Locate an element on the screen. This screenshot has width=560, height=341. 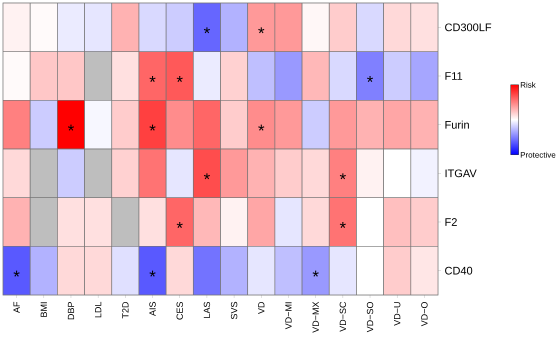
y-tick-label: CD40 is located at coordinates (458, 270).